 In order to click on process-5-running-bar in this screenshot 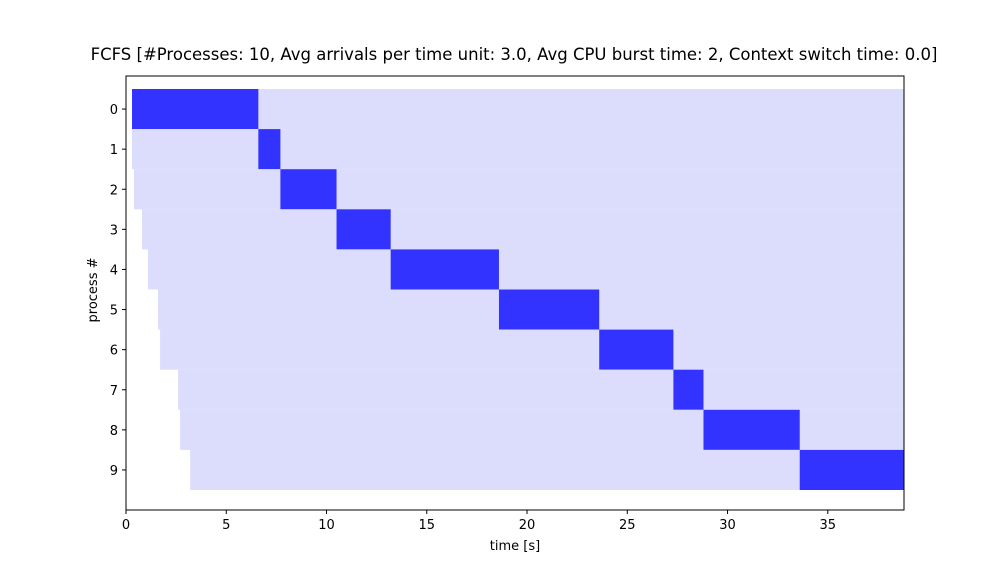, I will do `click(549, 309)`.